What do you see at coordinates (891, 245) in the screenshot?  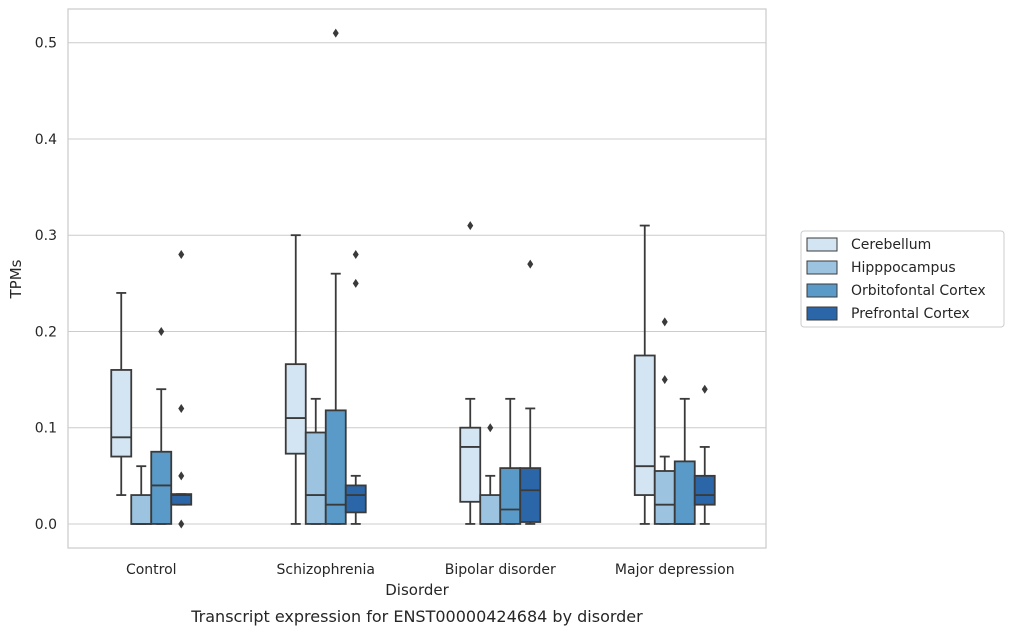 I see `legend-label: Cerebellum` at bounding box center [891, 245].